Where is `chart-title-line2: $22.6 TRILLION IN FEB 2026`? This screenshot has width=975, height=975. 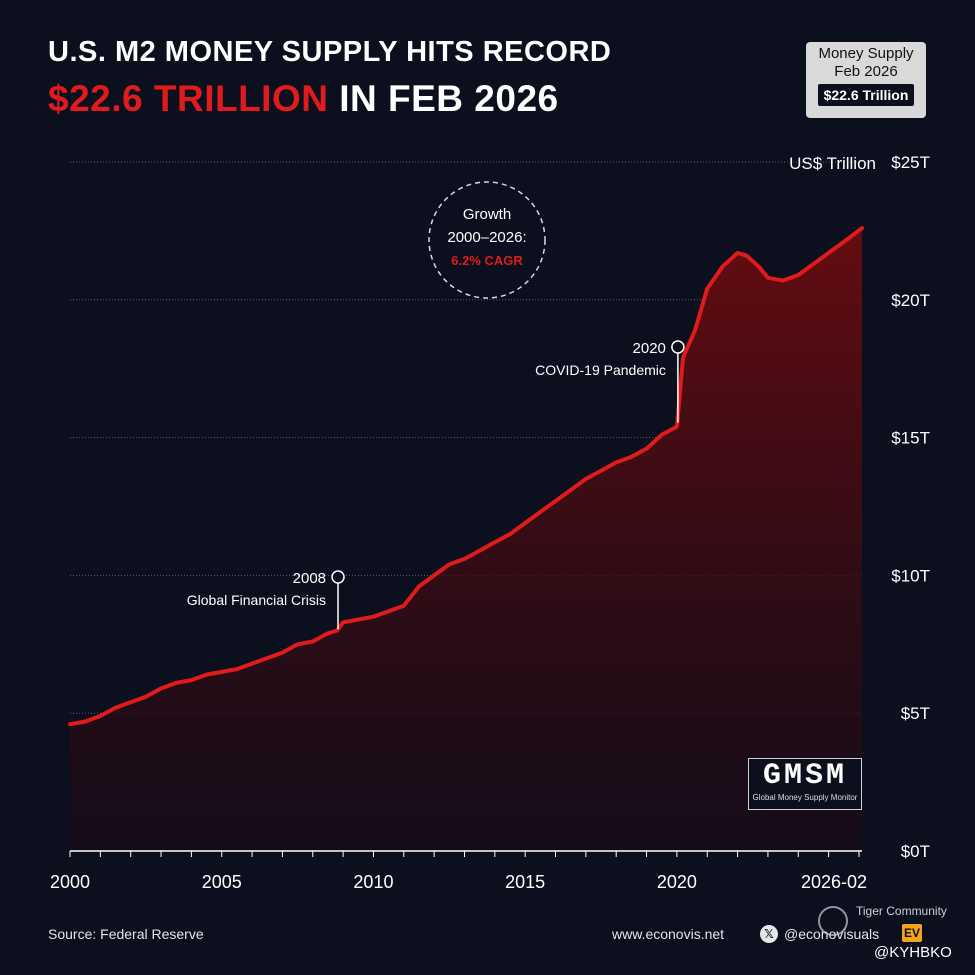
chart-title-line2: $22.6 TRILLION IN FEB 2026 is located at coordinates (303, 99).